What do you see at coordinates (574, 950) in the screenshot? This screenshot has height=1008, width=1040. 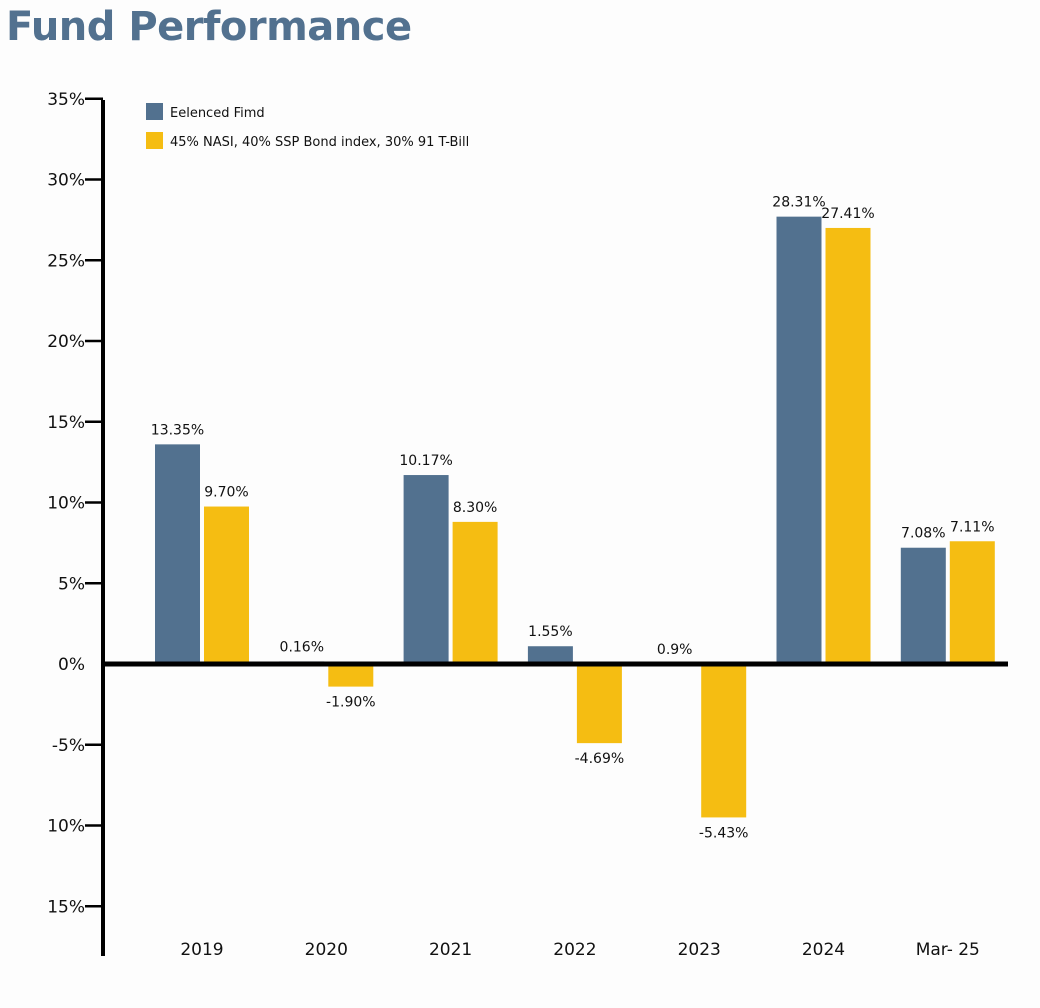 I see `x-category-label: 2022` at bounding box center [574, 950].